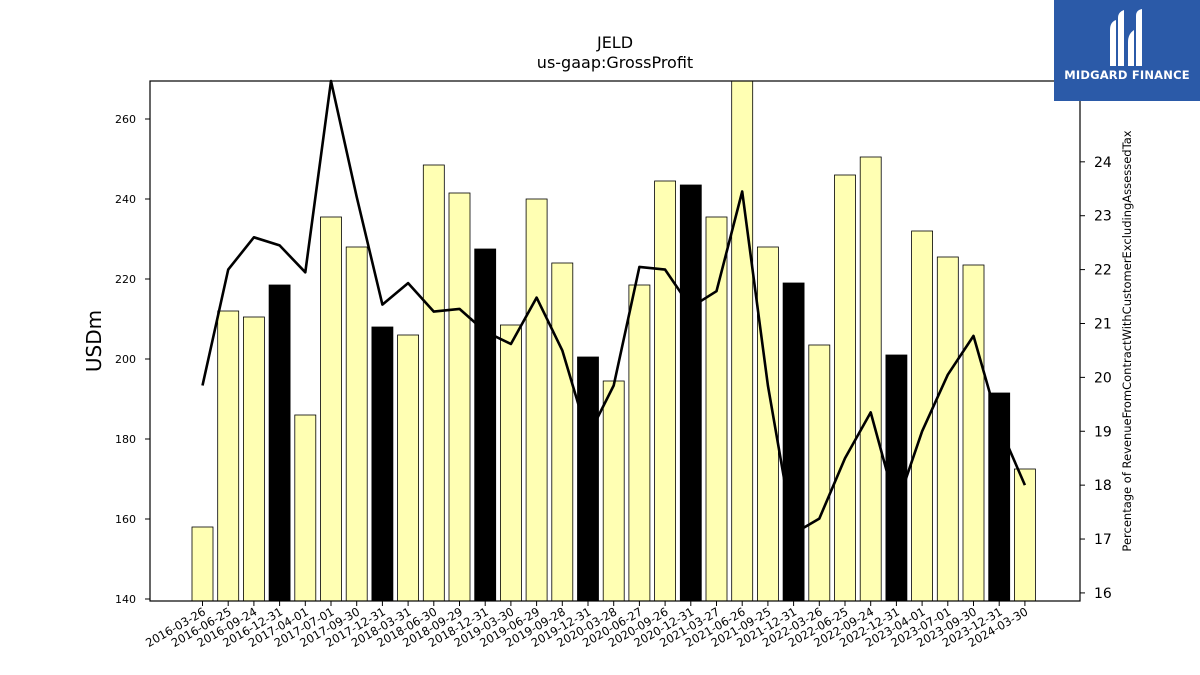 The width and height of the screenshot is (1200, 675). I want to click on y-tick-label: 220, so click(125, 279).